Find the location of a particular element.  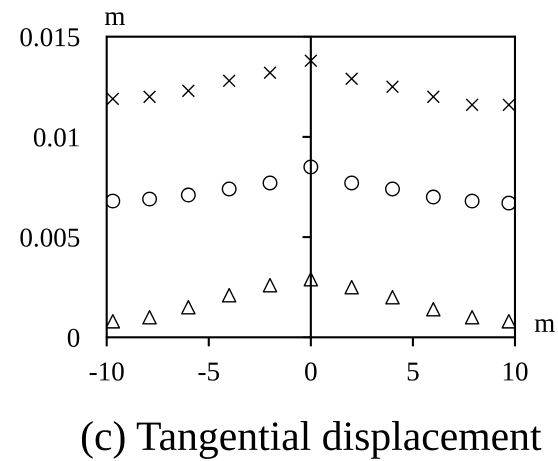

x-tick-label: 5 is located at coordinates (413, 371).